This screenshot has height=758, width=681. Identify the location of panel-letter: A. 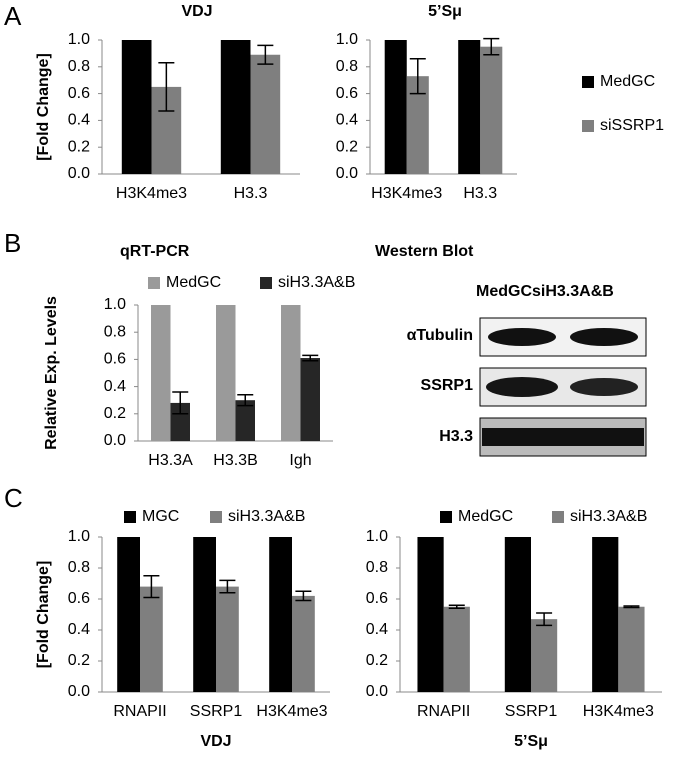
(13, 16).